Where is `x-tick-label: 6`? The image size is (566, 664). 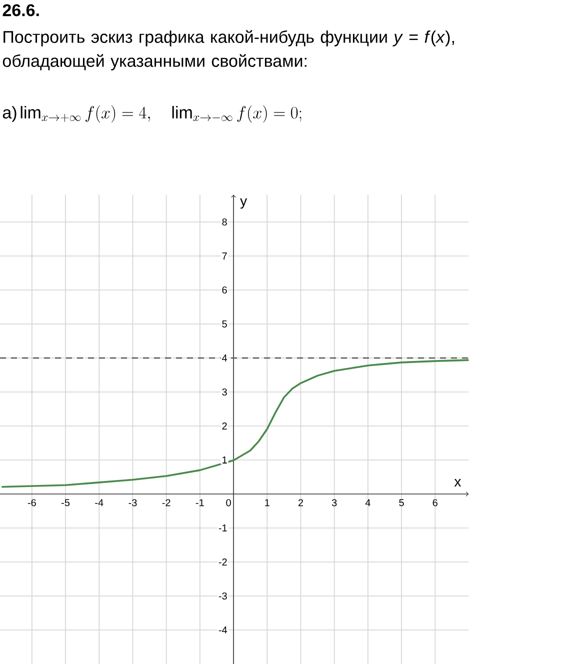 x-tick-label: 6 is located at coordinates (435, 502).